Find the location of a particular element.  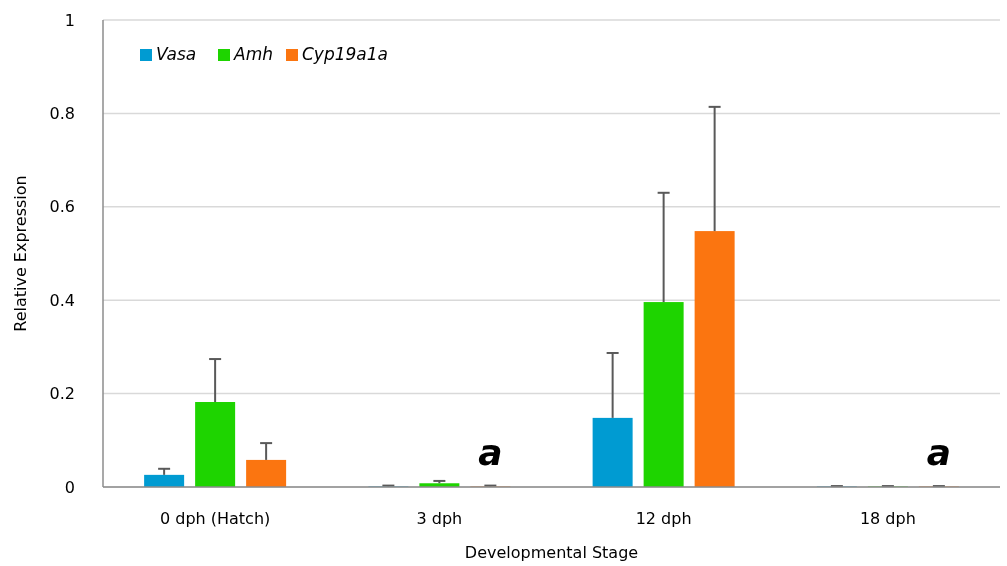

y-tick-label: 0.8 is located at coordinates (62, 113).